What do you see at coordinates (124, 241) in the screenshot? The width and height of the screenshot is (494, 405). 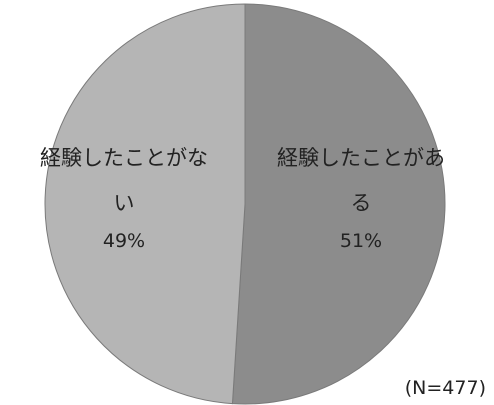 I see `slice-percent-1: 49%` at bounding box center [124, 241].